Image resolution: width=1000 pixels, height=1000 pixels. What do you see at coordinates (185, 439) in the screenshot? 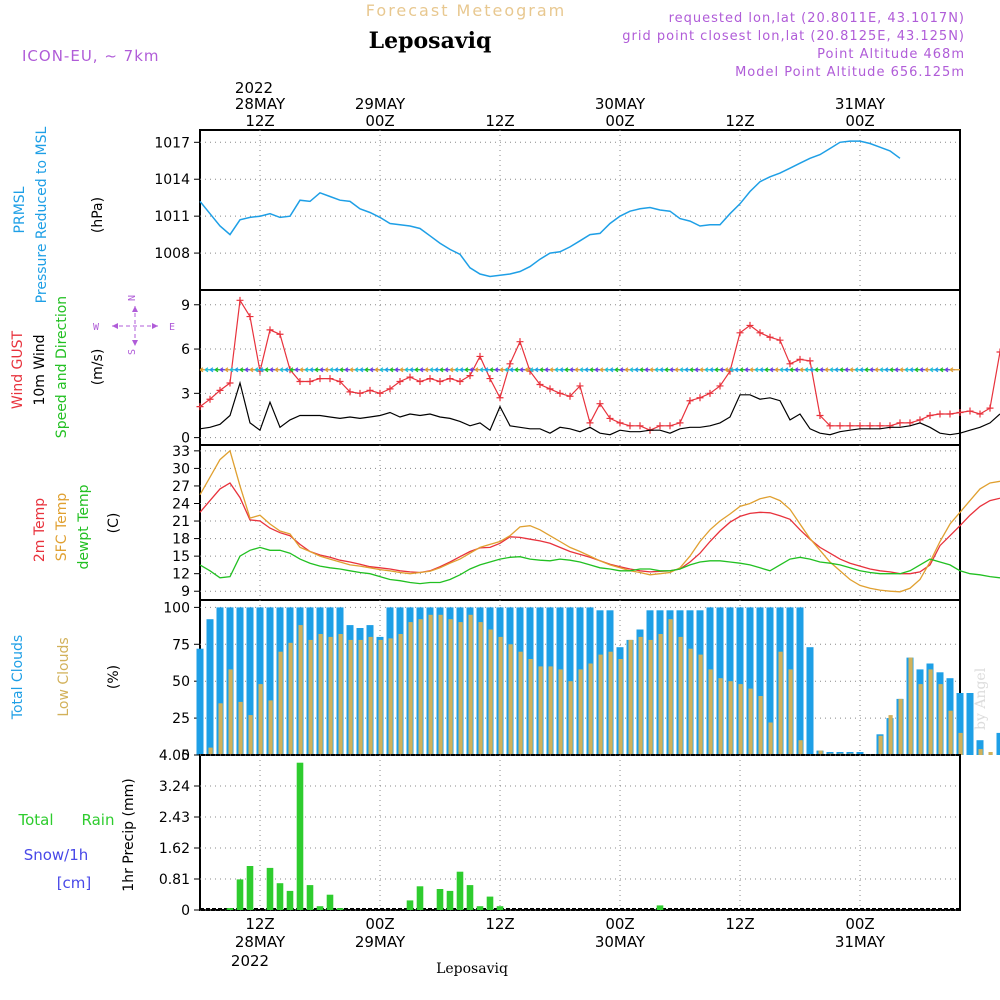
I see `y-tick-label: 0` at bounding box center [185, 439].